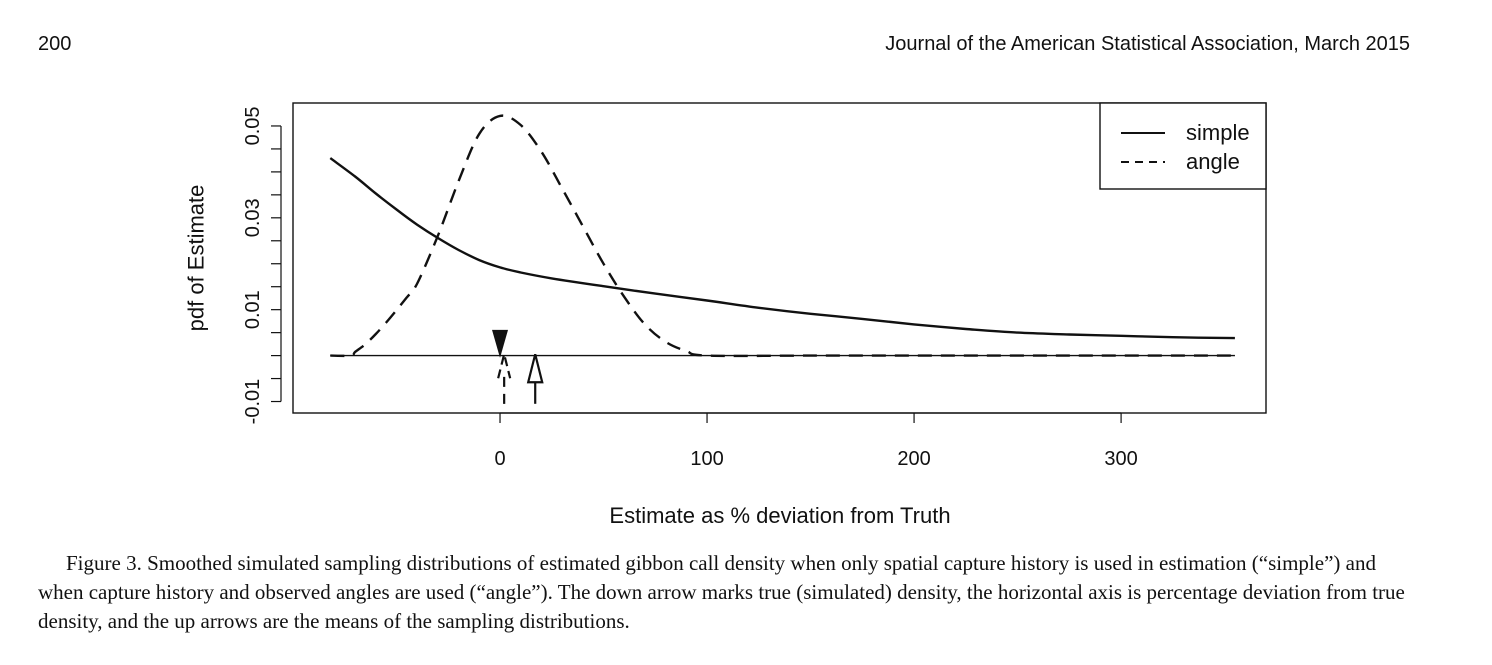 The height and width of the screenshot is (665, 1492). What do you see at coordinates (104, 563) in the screenshot?
I see `caption-label: Figure 3.` at bounding box center [104, 563].